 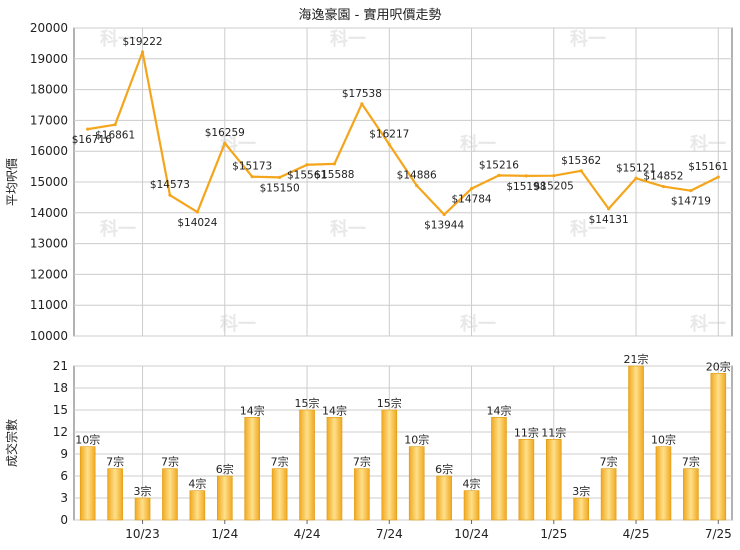 What do you see at coordinates (49, 274) in the screenshot?
I see `line-ytick-label: 12000` at bounding box center [49, 274].